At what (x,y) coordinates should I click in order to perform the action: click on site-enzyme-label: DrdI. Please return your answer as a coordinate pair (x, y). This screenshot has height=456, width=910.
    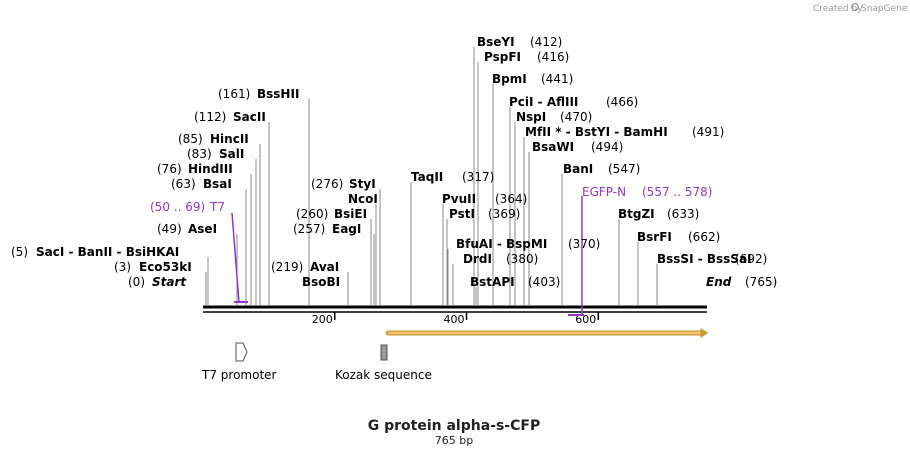
    Looking at the image, I should click on (477, 259).